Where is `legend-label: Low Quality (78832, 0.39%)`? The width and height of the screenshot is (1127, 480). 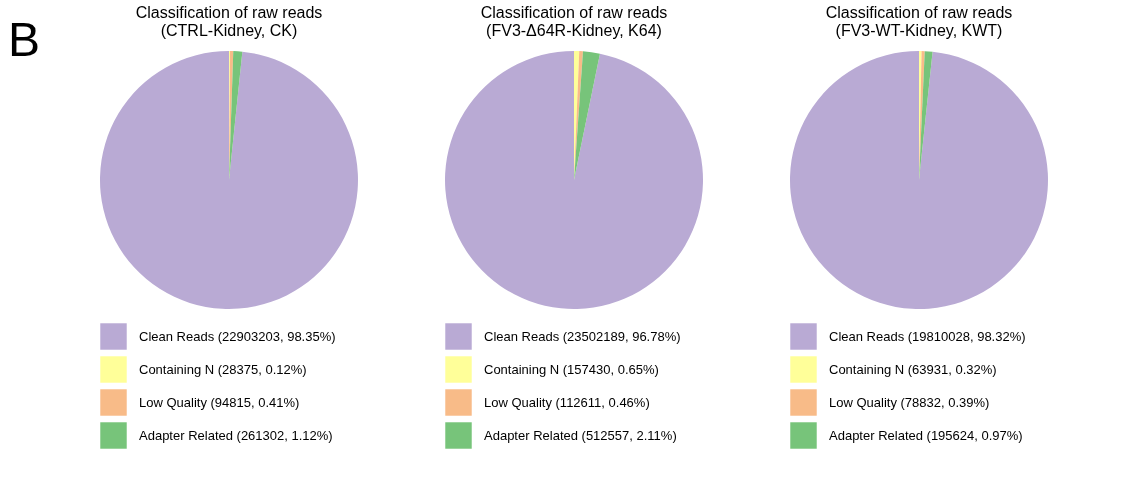
legend-label: Low Quality (78832, 0.39%) is located at coordinates (909, 402).